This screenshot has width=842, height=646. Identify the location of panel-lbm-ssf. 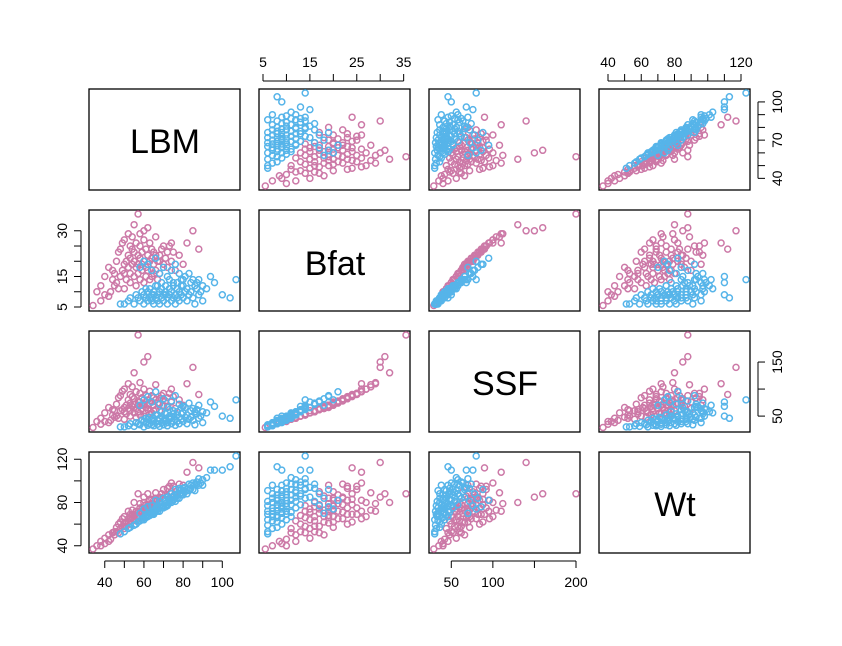
(504, 139).